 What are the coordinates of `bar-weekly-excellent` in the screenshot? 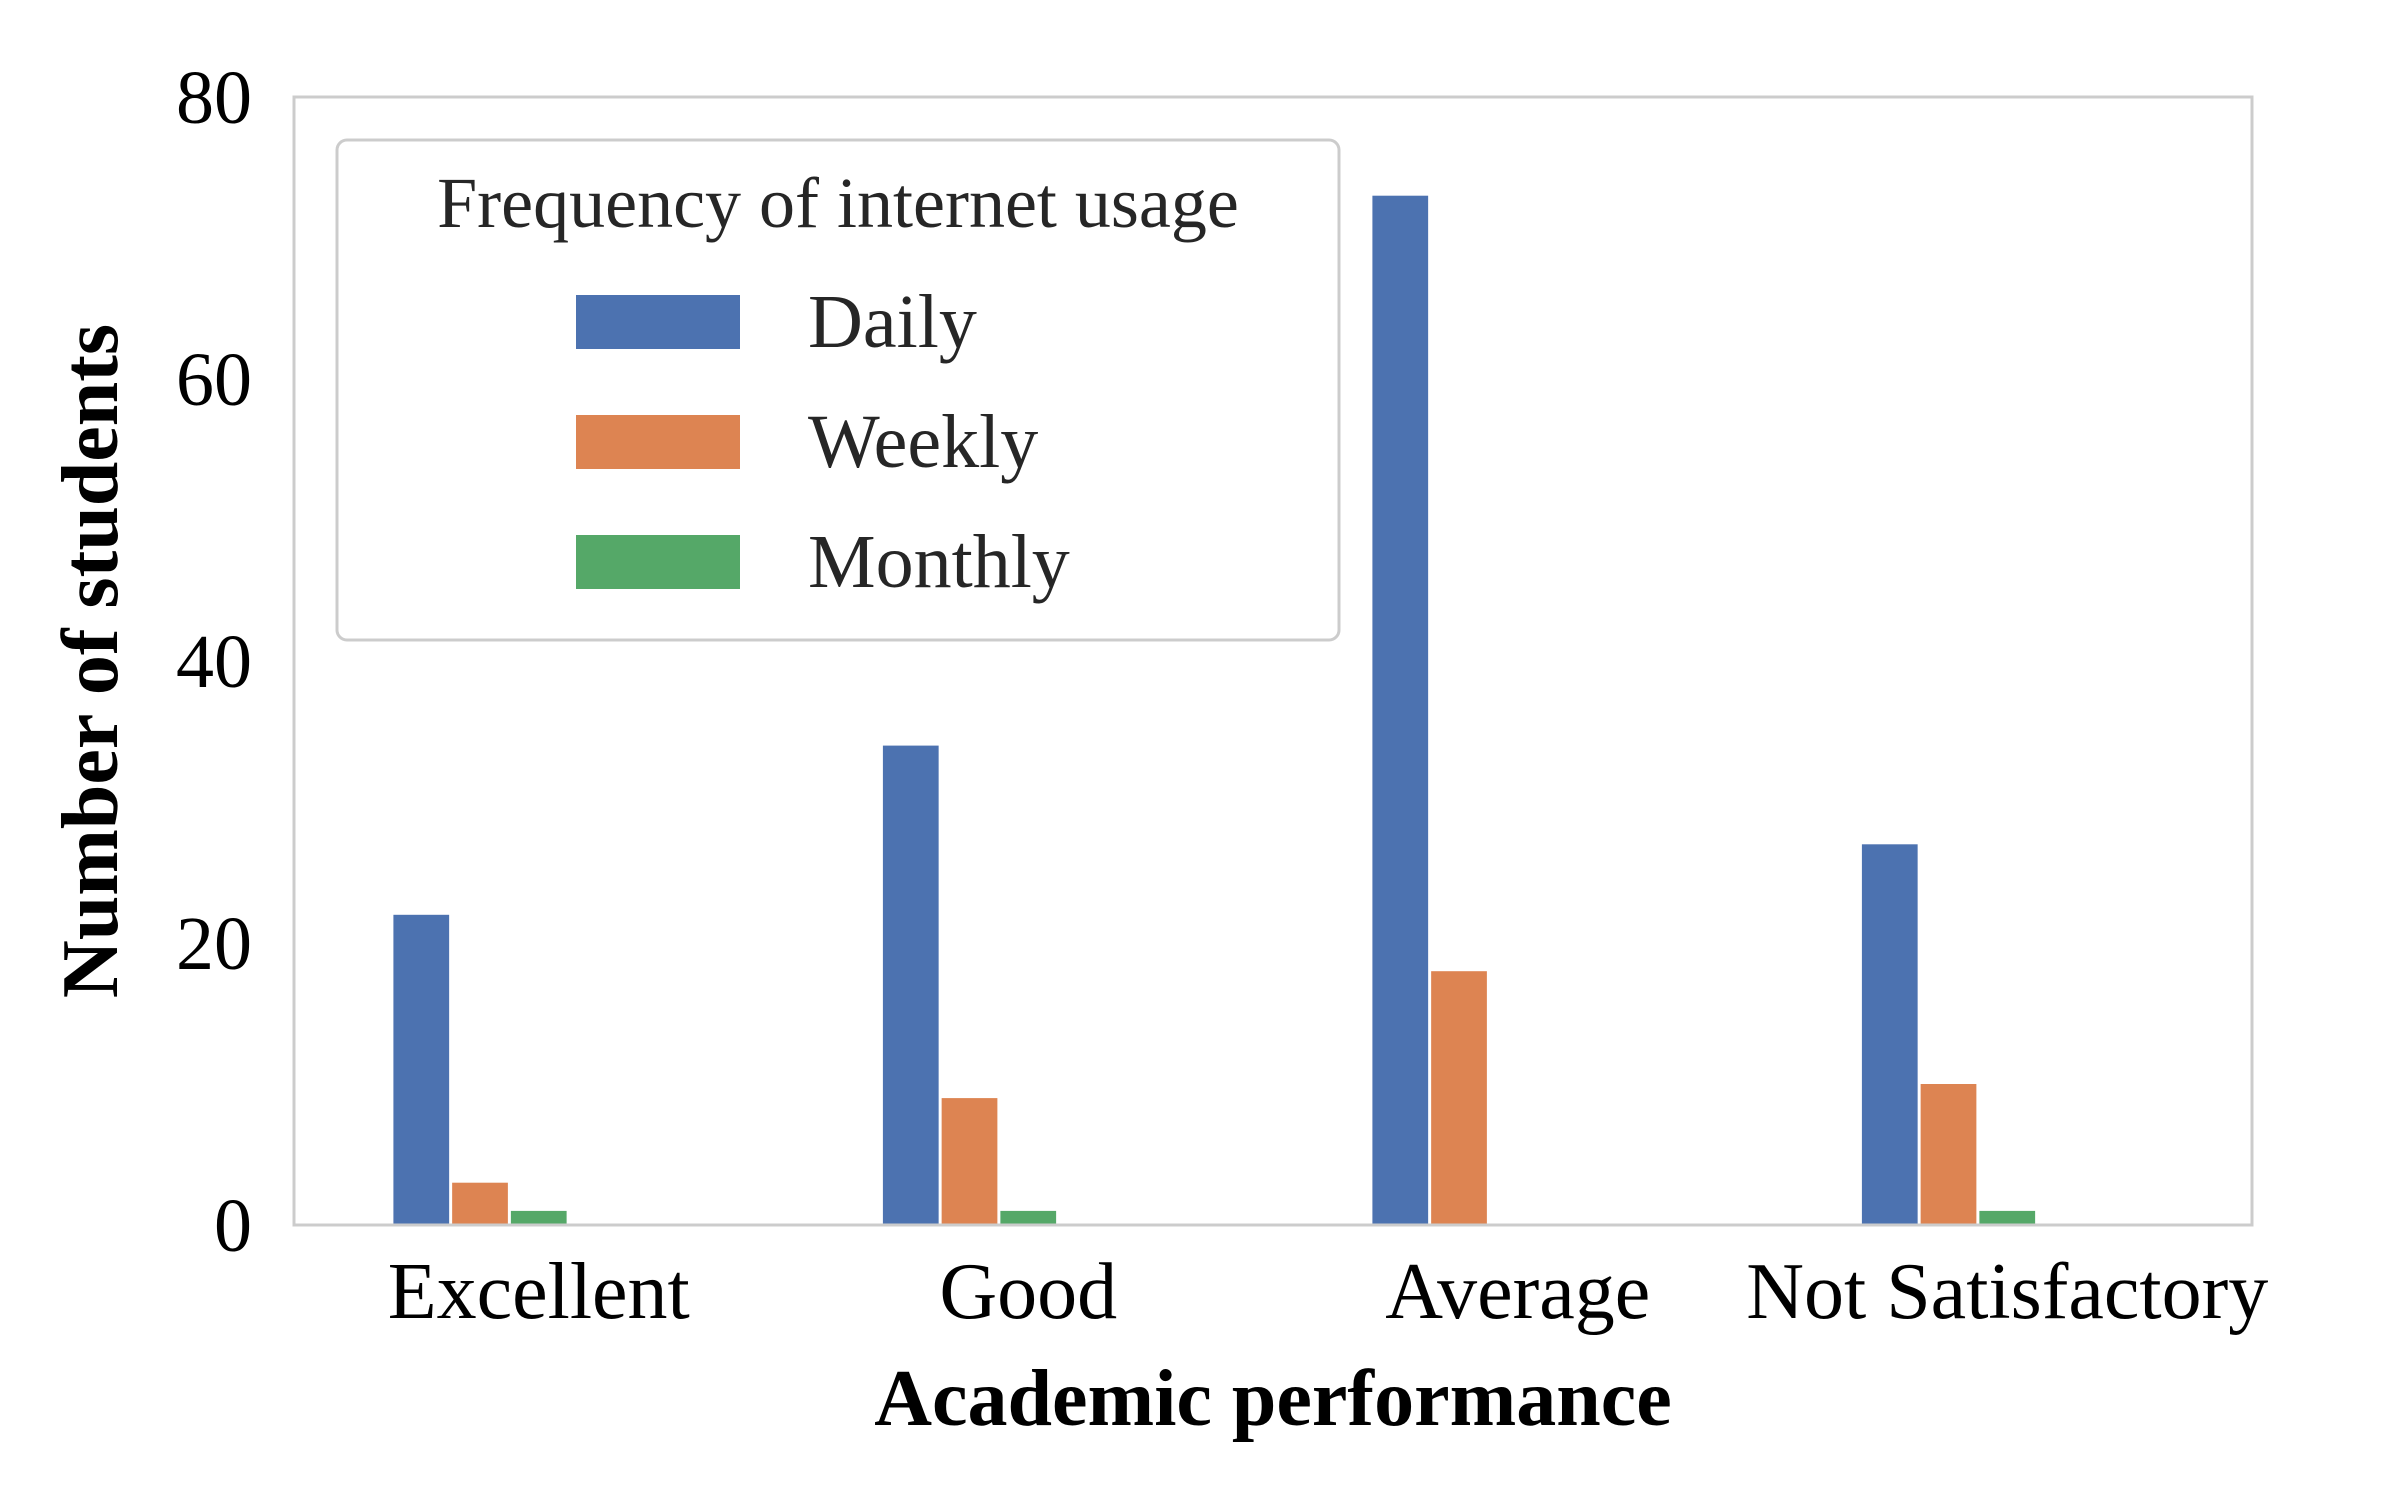 It's located at (480, 1203).